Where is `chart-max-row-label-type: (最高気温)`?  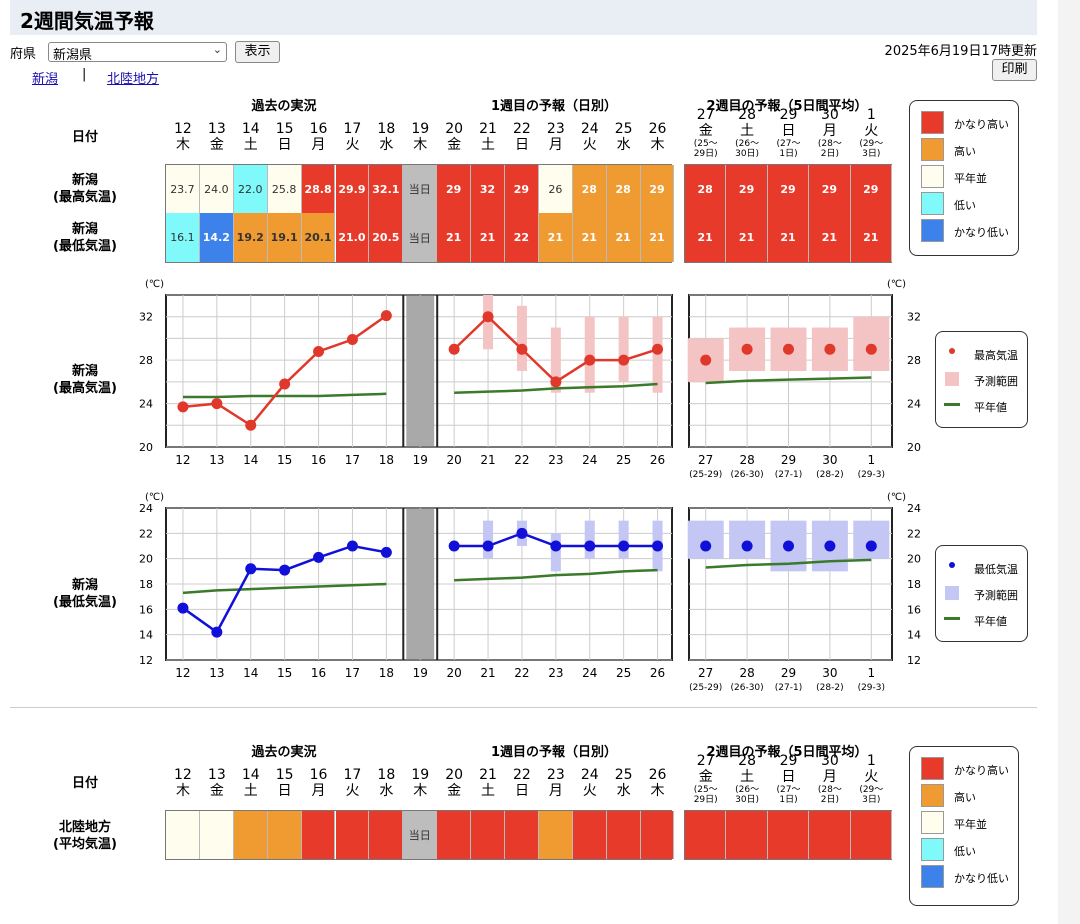 chart-max-row-label-type: (最高気温) is located at coordinates (85, 388).